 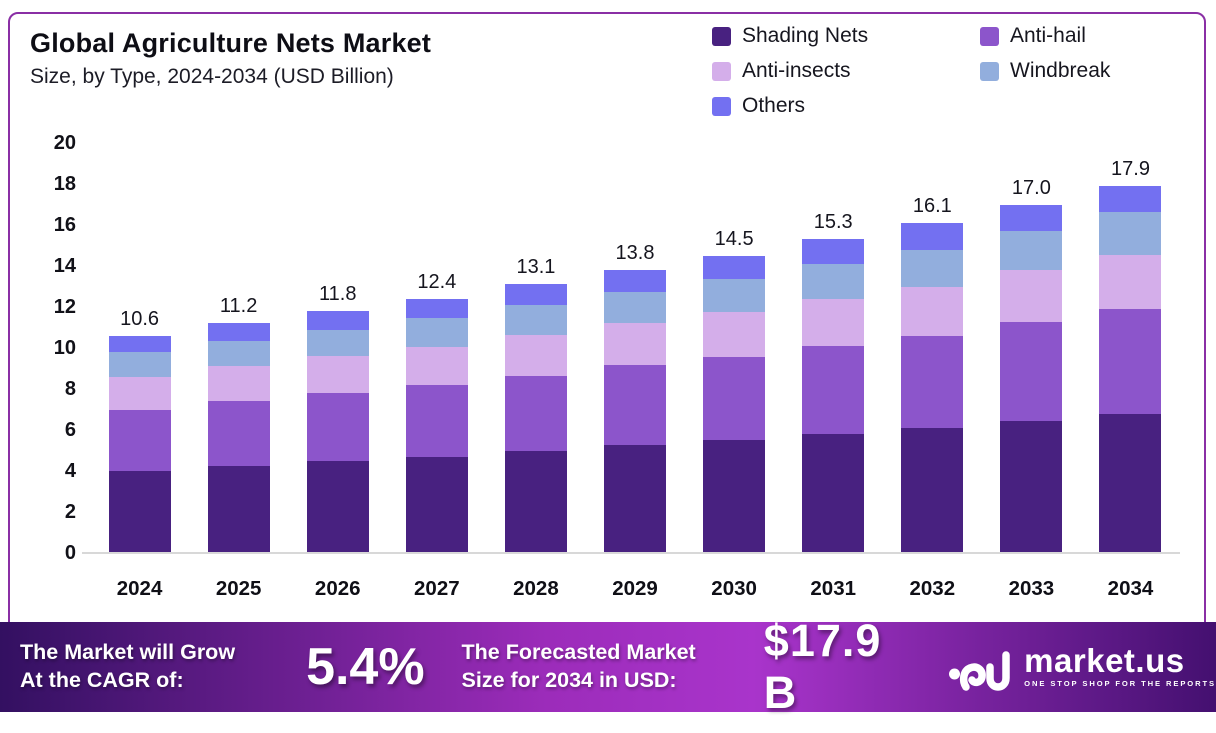 What do you see at coordinates (238, 348) in the screenshot?
I see `bar-group-2025: 11.2` at bounding box center [238, 348].